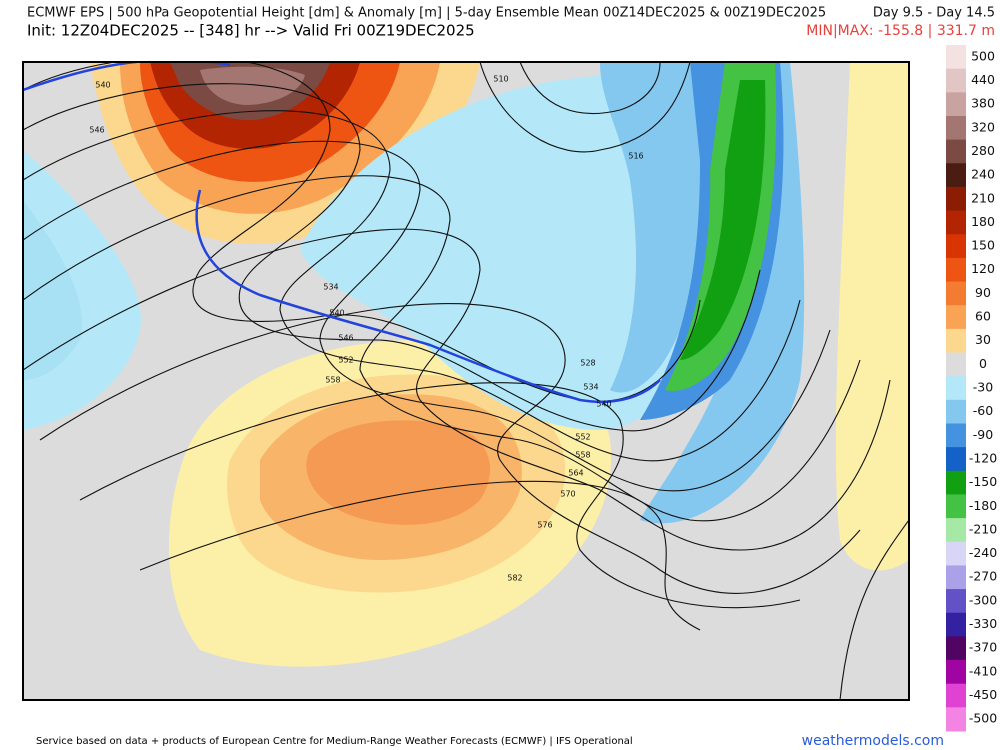  Describe the element at coordinates (500, 79) in the screenshot. I see `contour-label: 510` at that location.